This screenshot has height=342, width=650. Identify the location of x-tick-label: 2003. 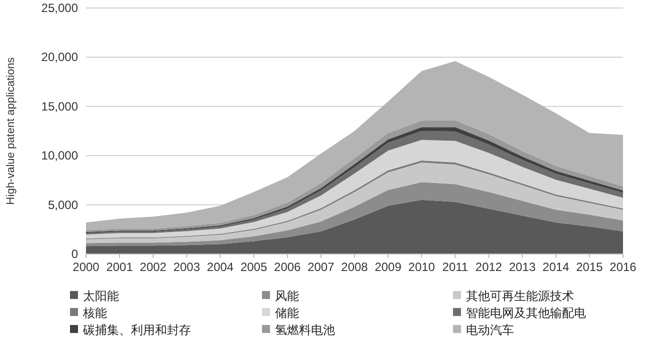
(186, 267).